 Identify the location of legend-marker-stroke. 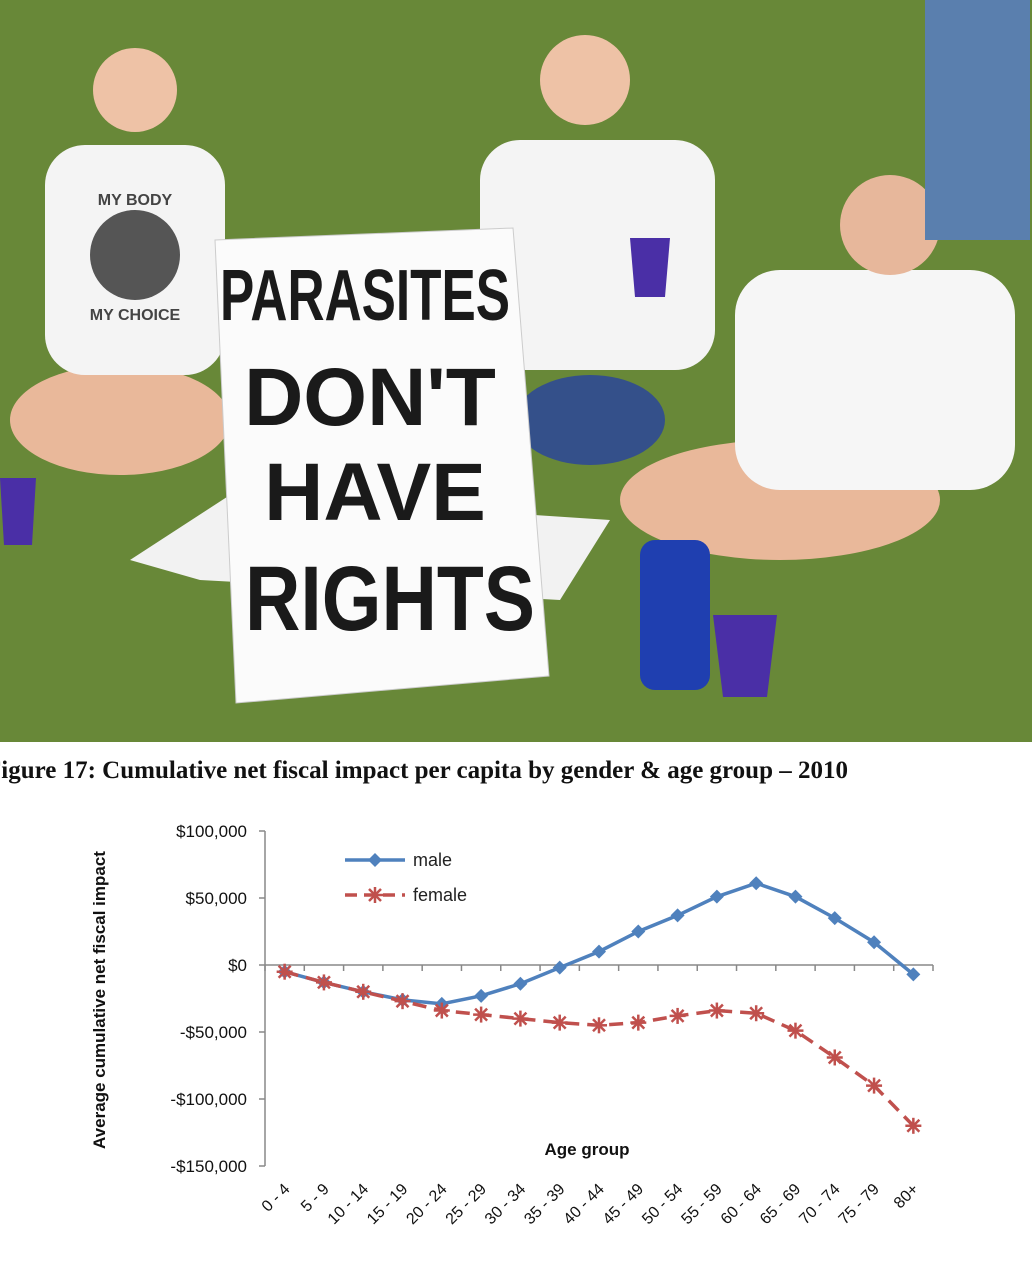
(375, 895).